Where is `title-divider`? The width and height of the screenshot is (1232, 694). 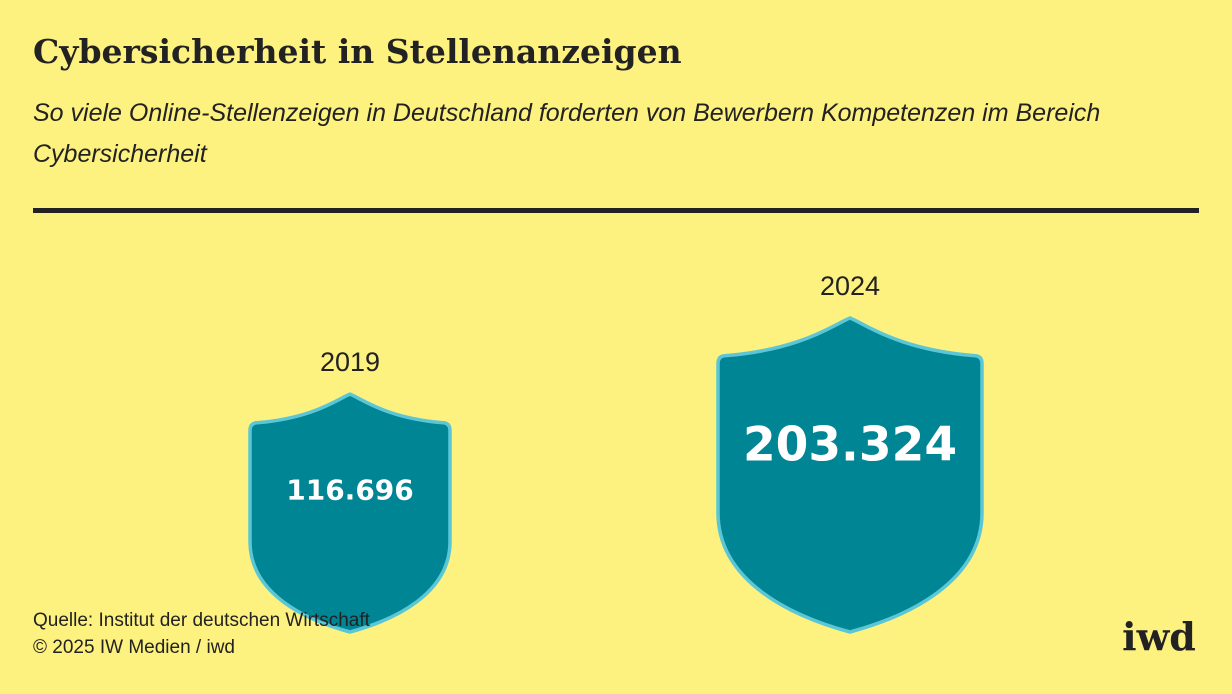 title-divider is located at coordinates (616, 210).